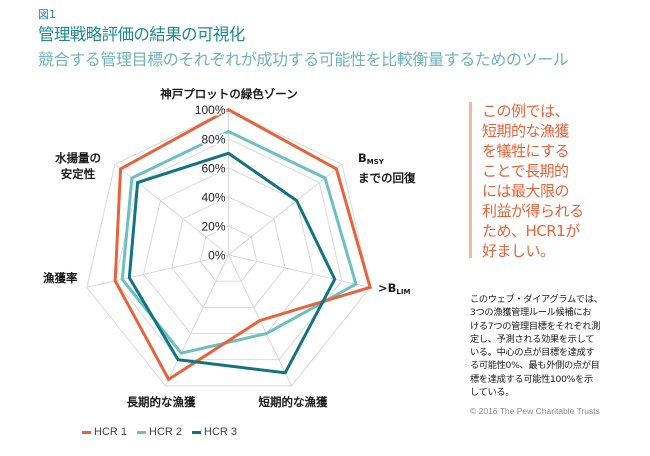  I want to click on legend-swatch-hcr1, so click(86, 432).